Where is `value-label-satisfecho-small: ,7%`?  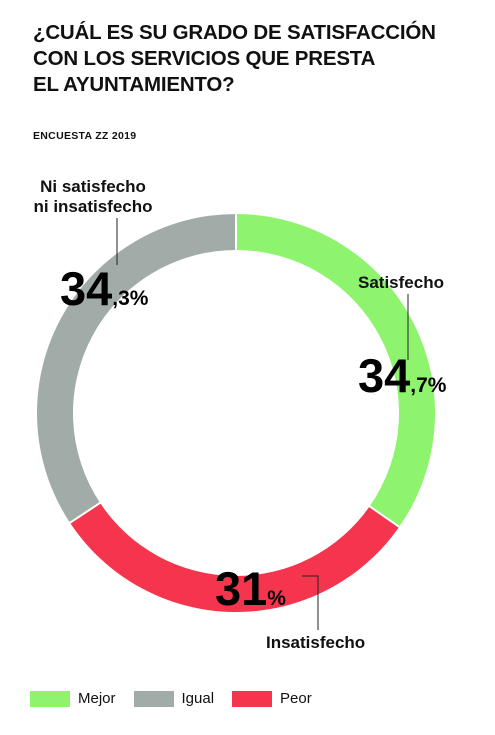
value-label-satisfecho-small: ,7% is located at coordinates (428, 385).